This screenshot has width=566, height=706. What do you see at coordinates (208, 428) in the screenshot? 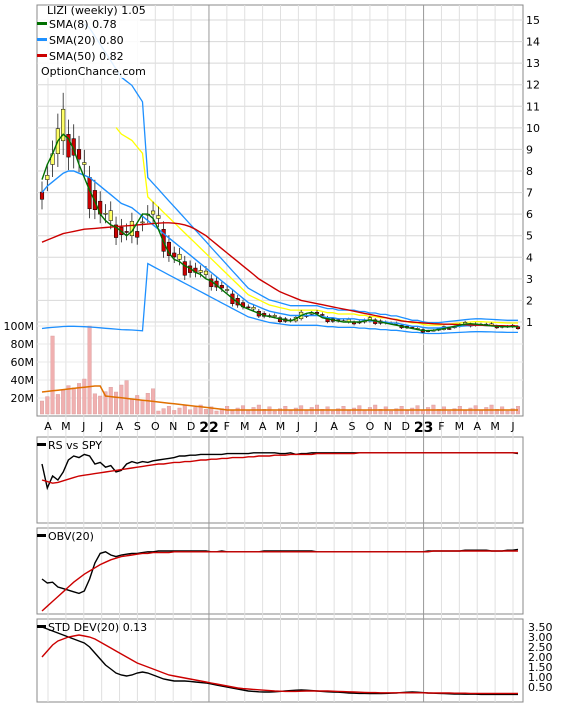
I see `year-tick-label: 22` at bounding box center [208, 428].